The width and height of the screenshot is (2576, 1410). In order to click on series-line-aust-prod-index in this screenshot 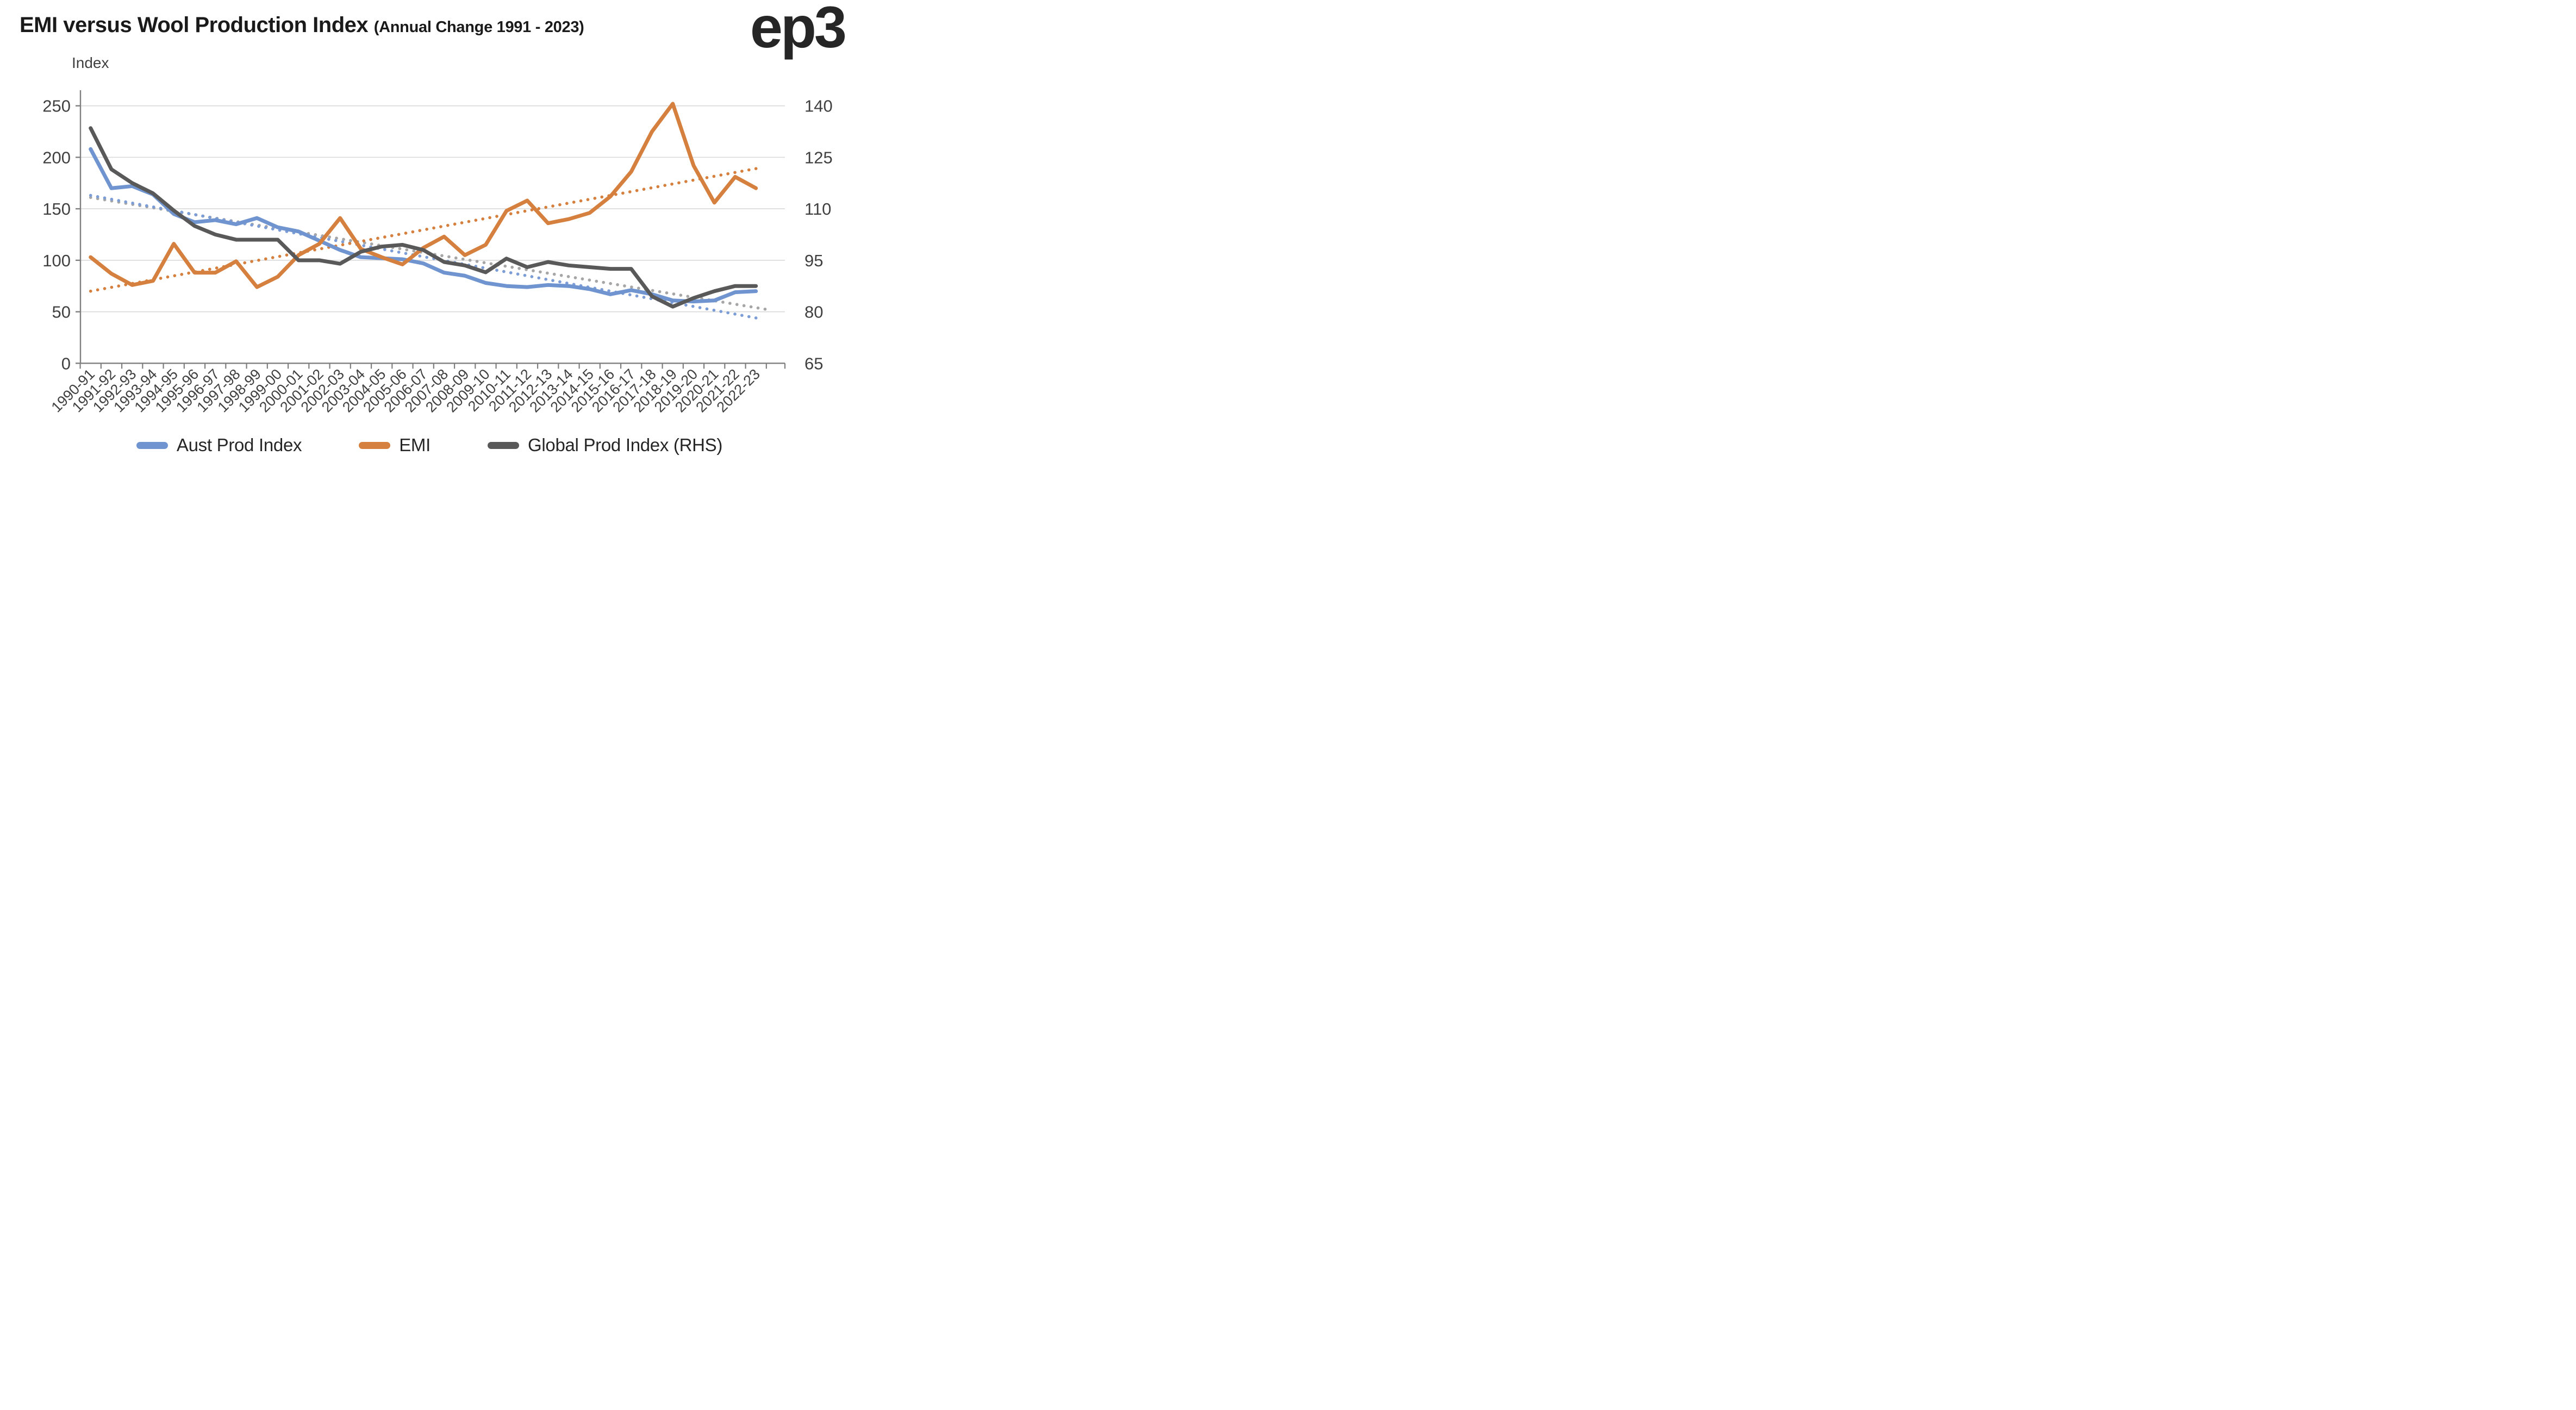, I will do `click(423, 225)`.